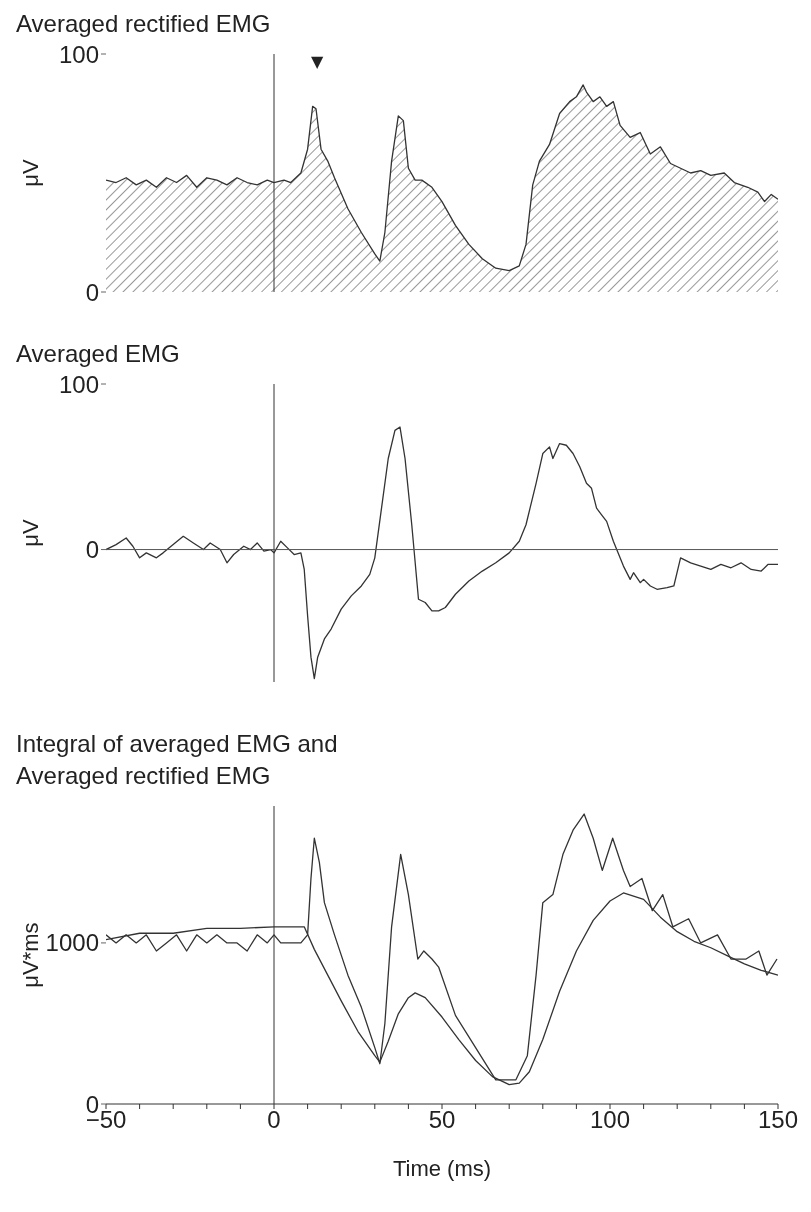 Image resolution: width=811 pixels, height=1212 pixels. What do you see at coordinates (177, 760) in the screenshot?
I see `chart-title: Integral of averaged EMG and Averaged rectified EMG` at bounding box center [177, 760].